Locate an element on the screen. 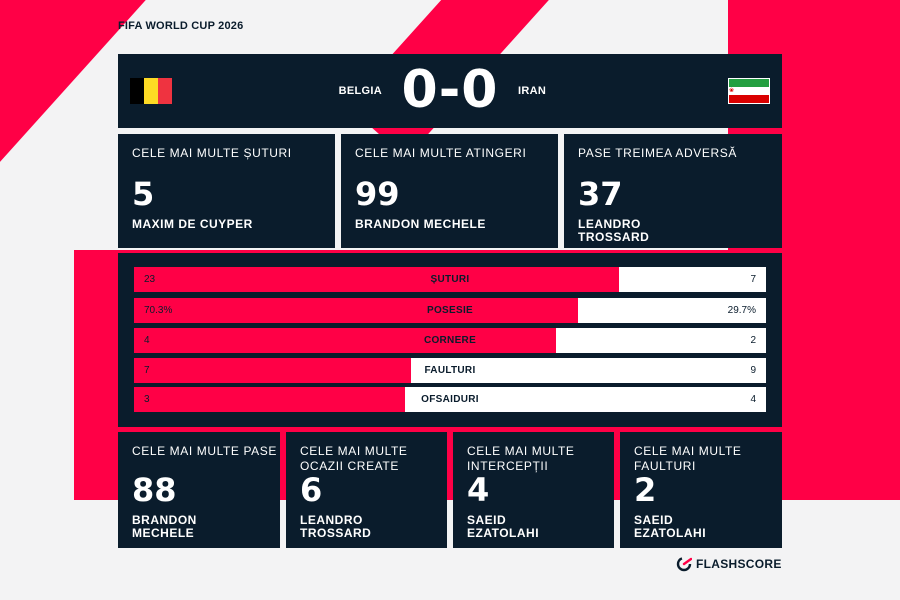 This screenshot has width=900, height=600. match-score: 0-0 is located at coordinates (450, 90).